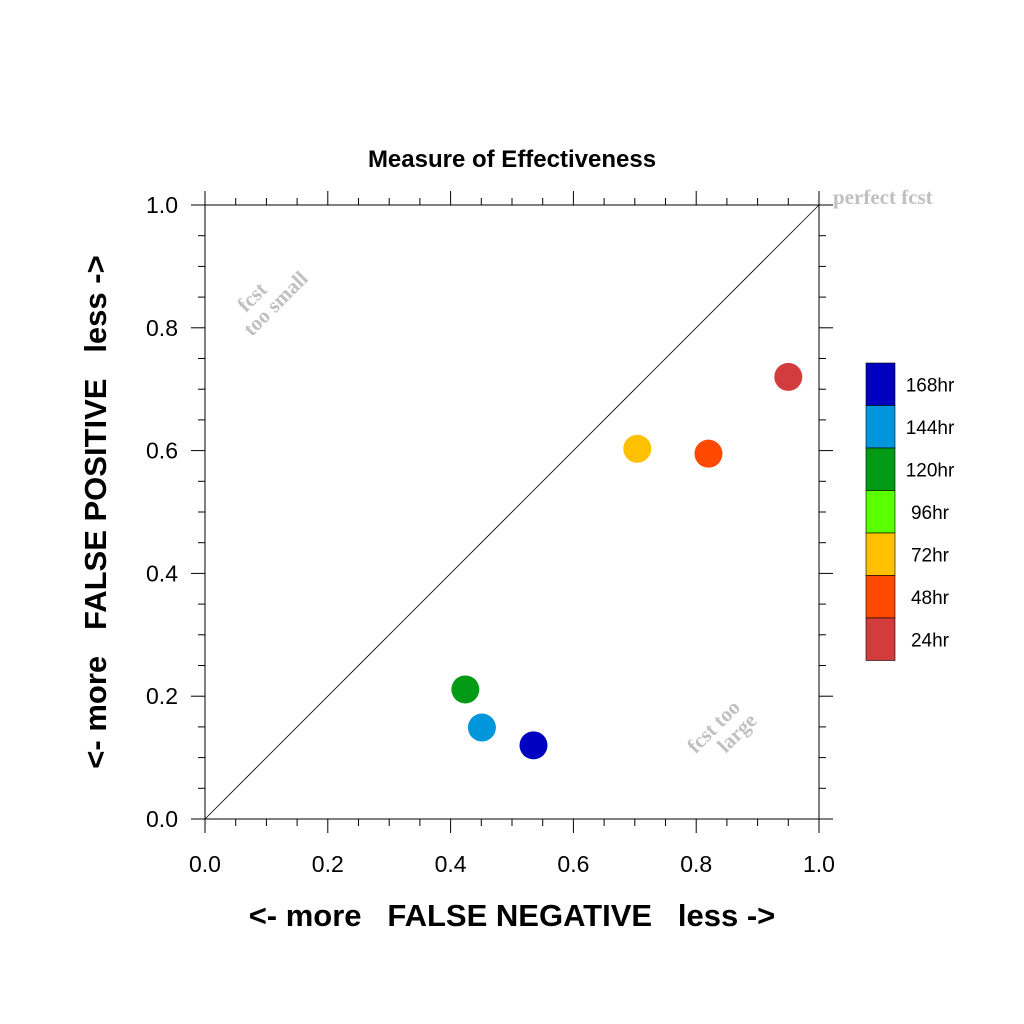  What do you see at coordinates (880, 639) in the screenshot?
I see `legend-swatch-24hr` at bounding box center [880, 639].